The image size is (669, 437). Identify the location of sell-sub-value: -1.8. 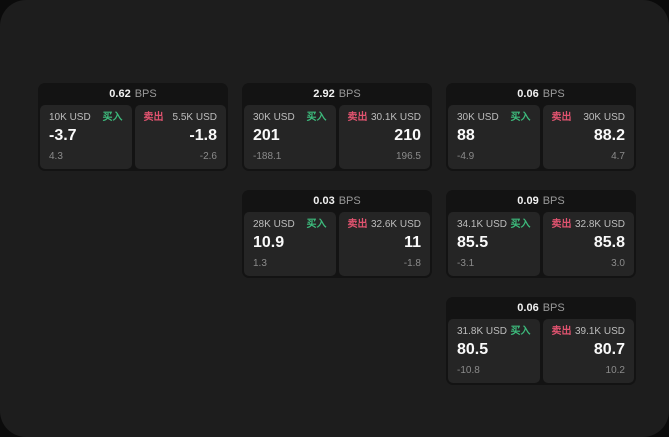
(412, 263).